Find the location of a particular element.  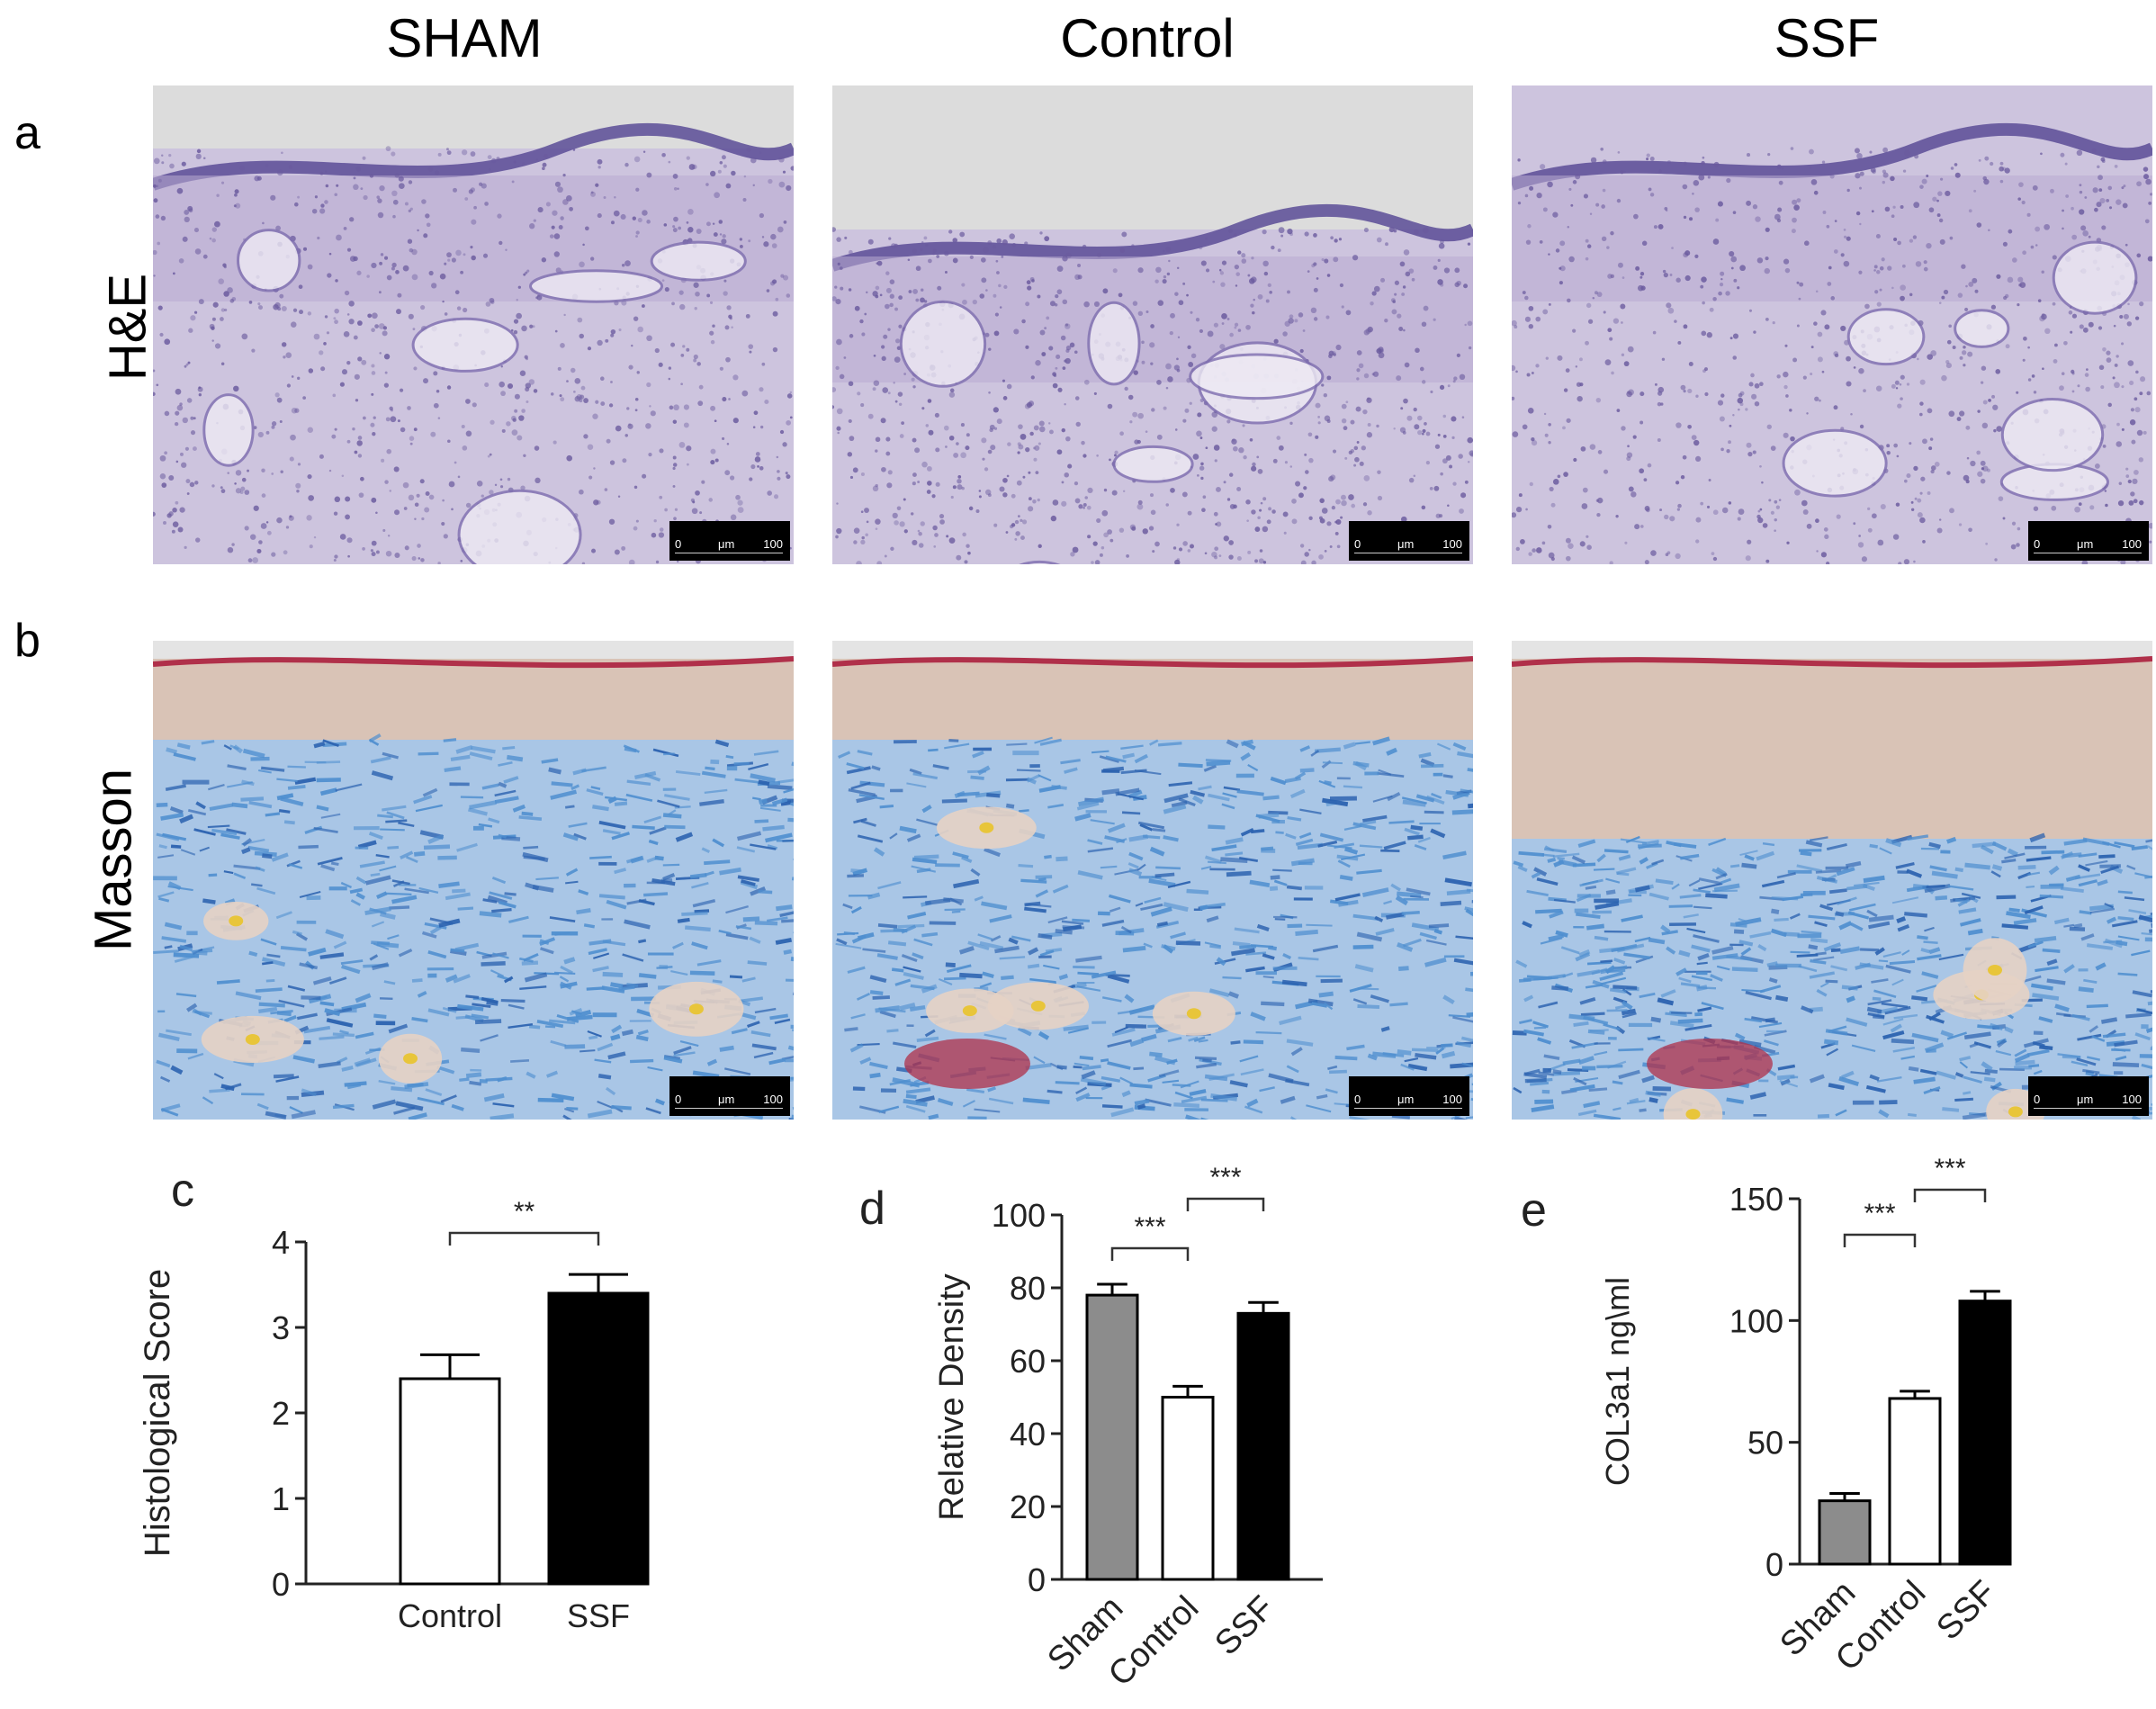

panel-letter-d: d is located at coordinates (872, 1209).